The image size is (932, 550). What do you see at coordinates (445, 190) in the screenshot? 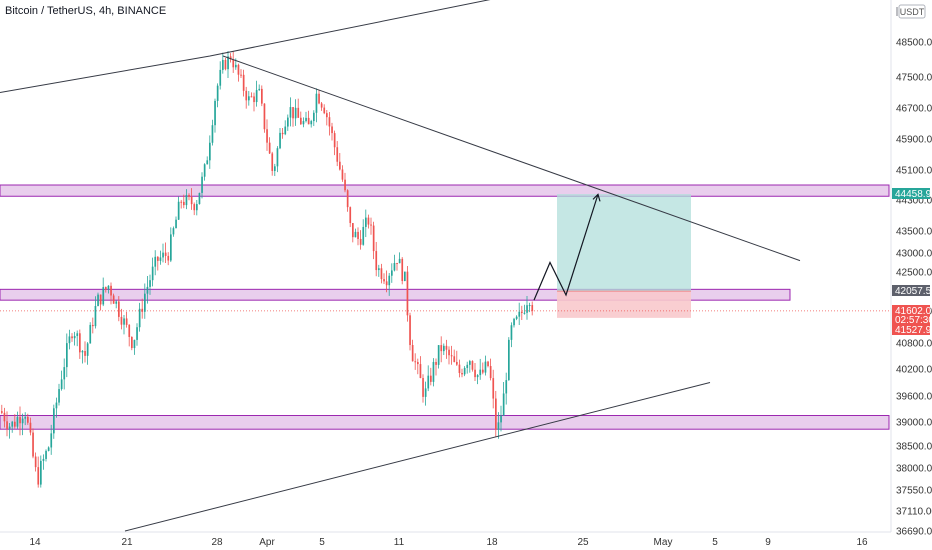
I see `zone-resistance` at bounding box center [445, 190].